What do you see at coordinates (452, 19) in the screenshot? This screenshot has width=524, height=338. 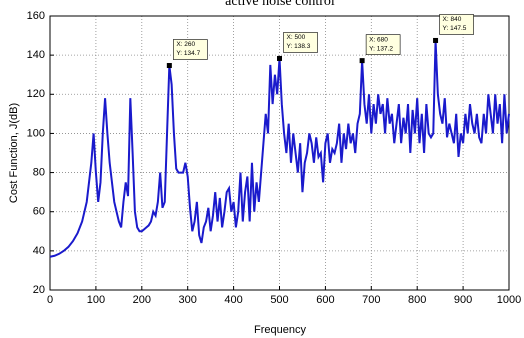 I see `datatip-label: X: 840` at bounding box center [452, 19].